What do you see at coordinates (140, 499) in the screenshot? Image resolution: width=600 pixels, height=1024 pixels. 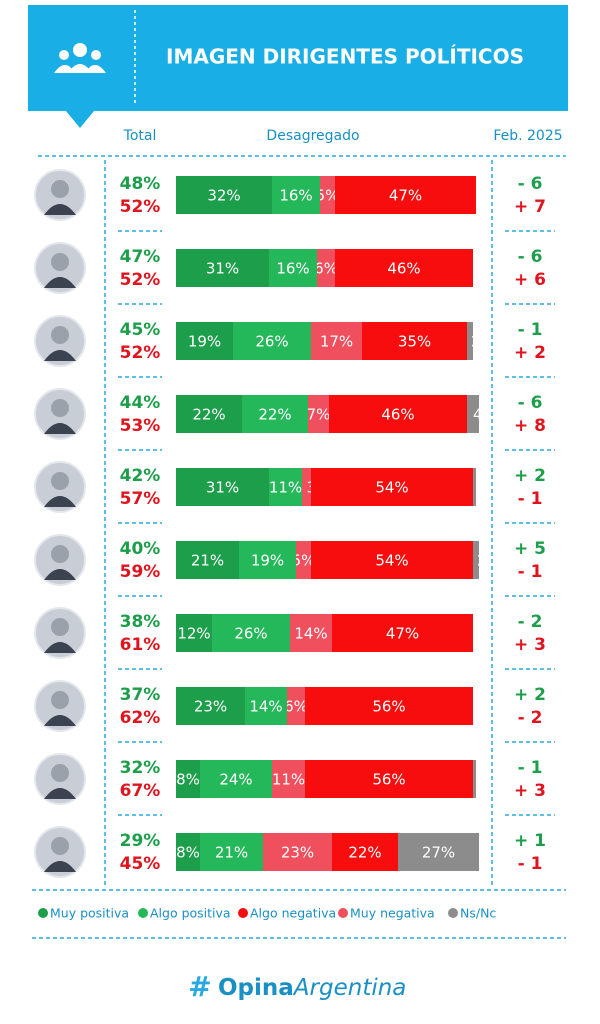 I see `negative-total: 57%` at bounding box center [140, 499].